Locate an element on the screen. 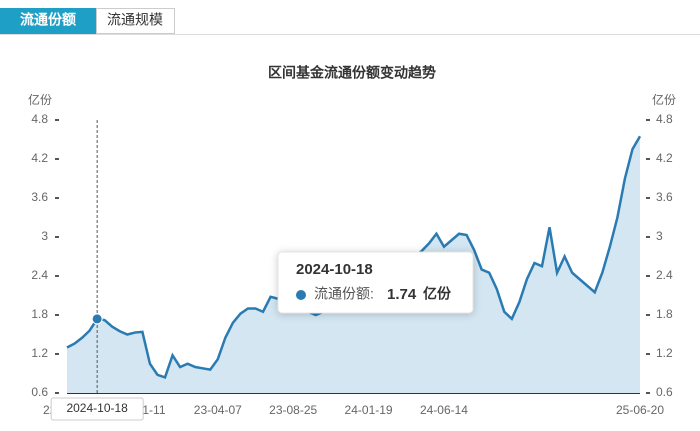 Image resolution: width=700 pixels, height=431 pixels. y2-tick-label: 1.2 is located at coordinates (664, 353).